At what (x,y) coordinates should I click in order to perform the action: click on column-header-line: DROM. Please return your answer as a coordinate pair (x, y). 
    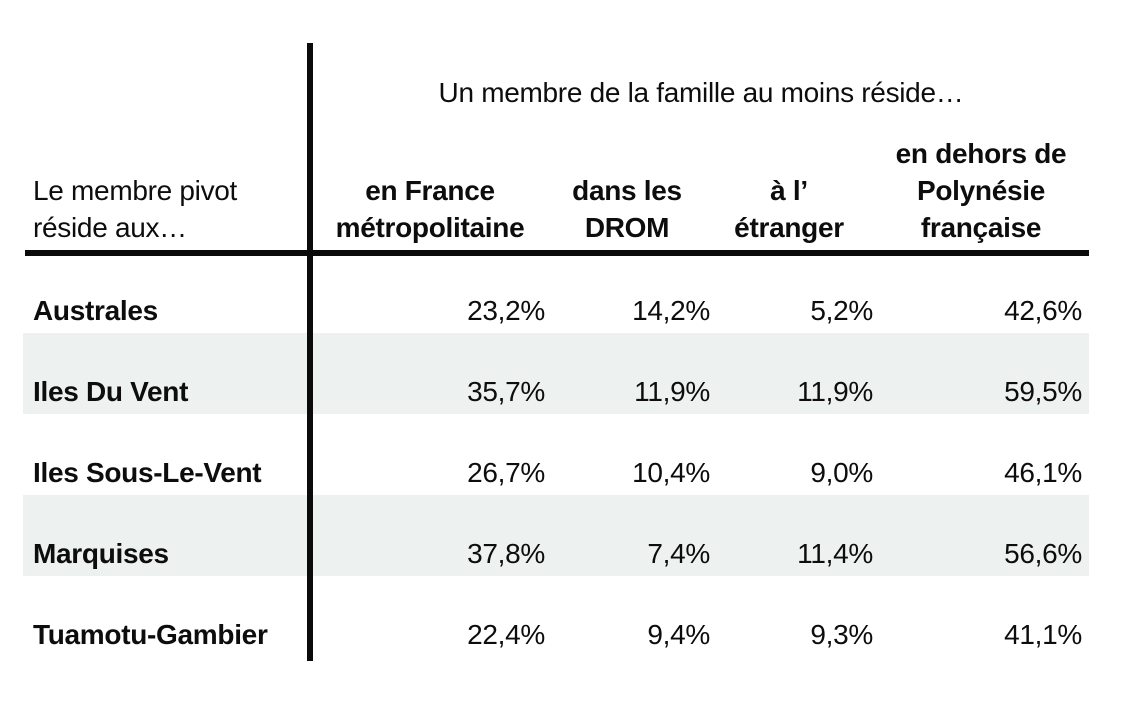
    Looking at the image, I should click on (627, 227).